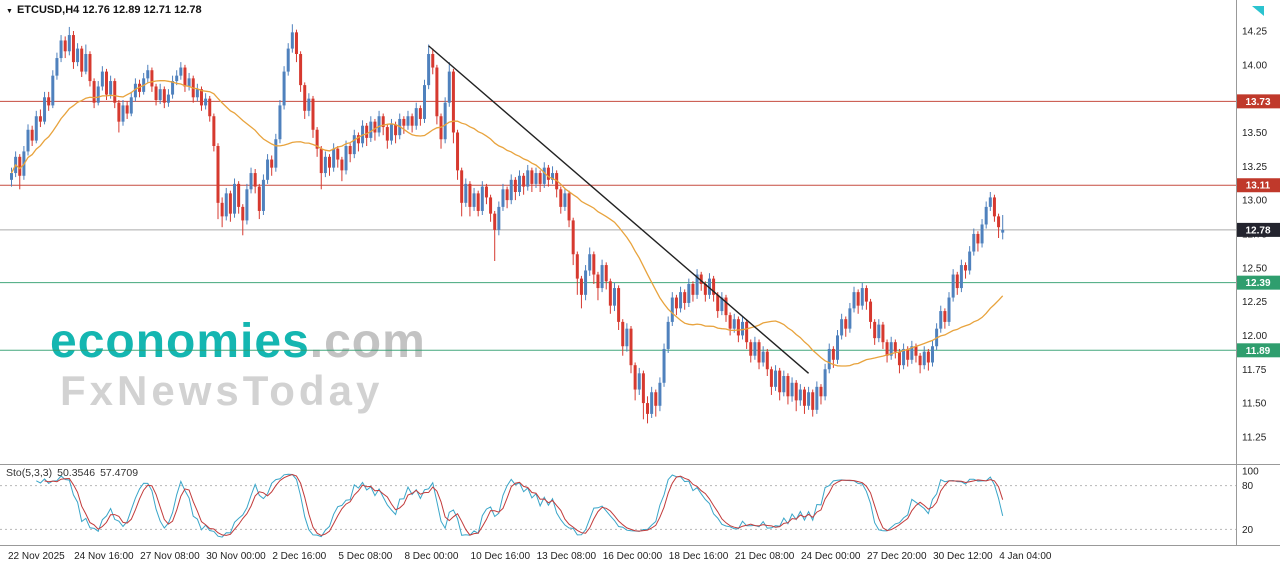 Image resolution: width=1280 pixels, height=567 pixels. I want to click on svg-text: 27 Nov 08:00, so click(170, 556).